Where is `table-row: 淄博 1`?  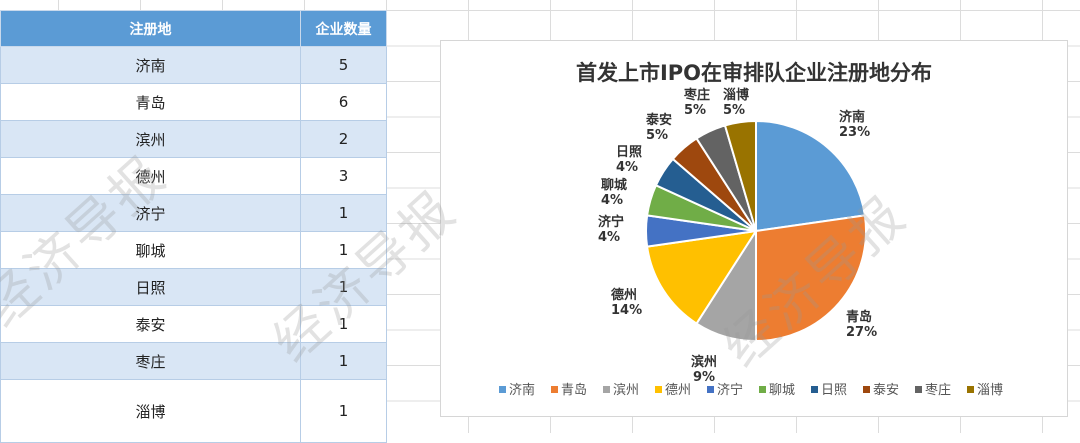
table-row: 淄博 1 is located at coordinates (193, 411).